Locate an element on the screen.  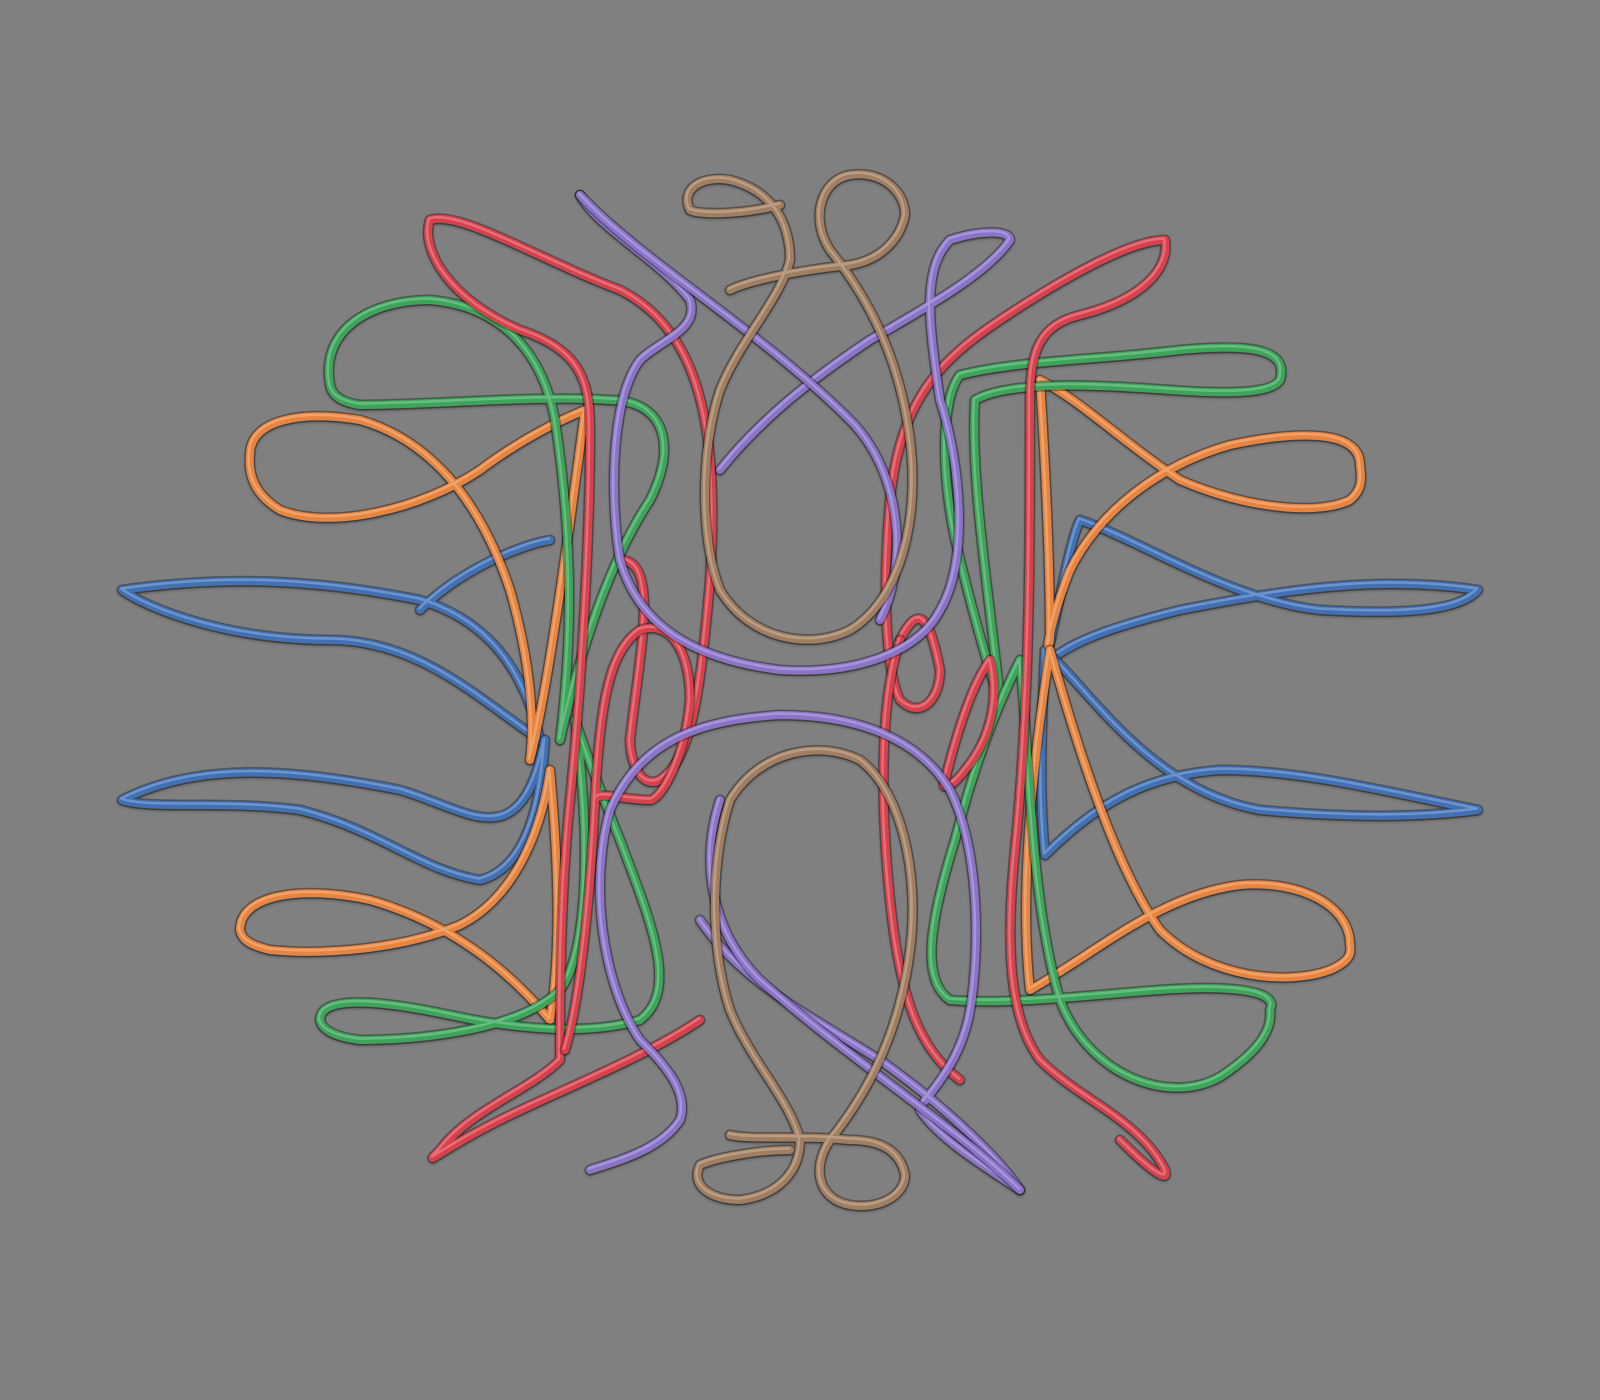
coil-purple-bottom-highlight is located at coordinates (804, 951).